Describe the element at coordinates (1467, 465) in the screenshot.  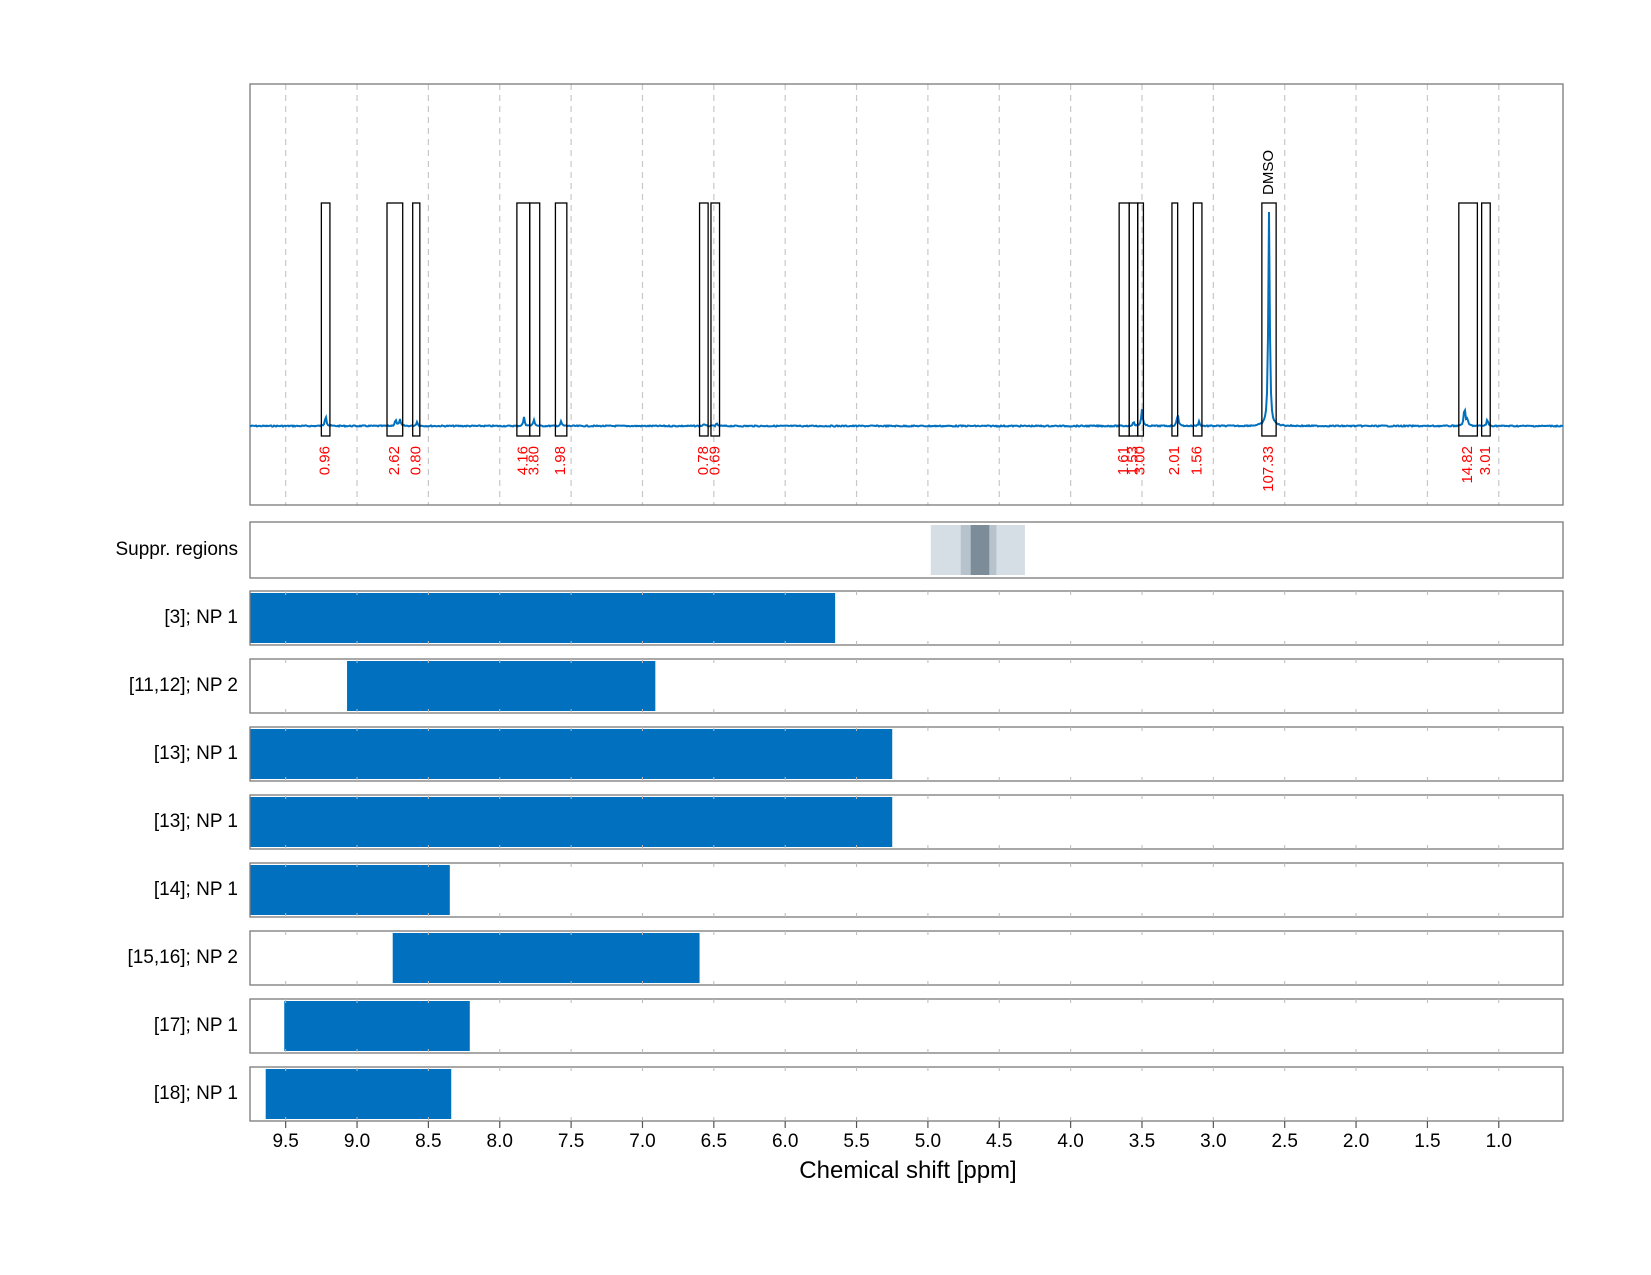
I see `integral-label: 14.82` at that location.